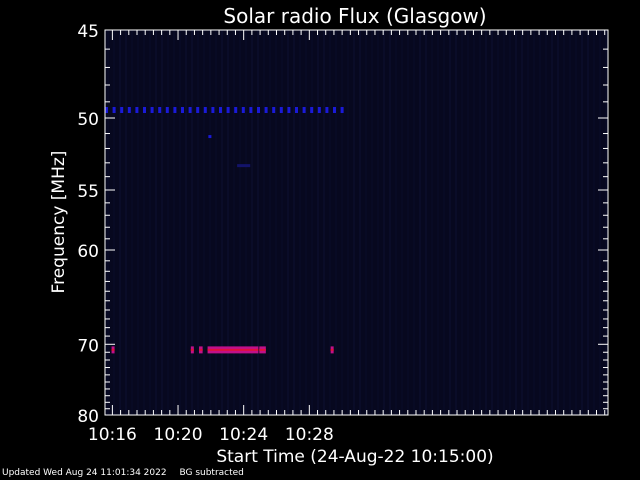 This screenshot has height=480, width=640. Describe the element at coordinates (210, 137) in the screenshot. I see `interference-dot` at that location.